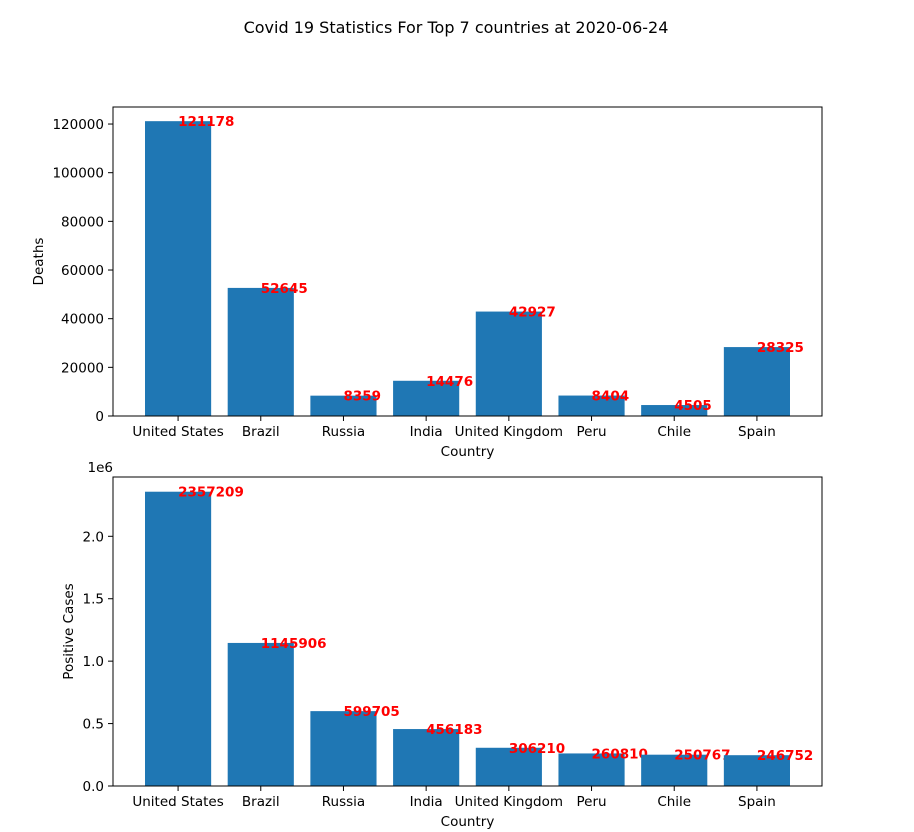 This screenshot has width=914, height=832. Describe the element at coordinates (93, 787) in the screenshot. I see `y-tick-label: 0.0` at that location.